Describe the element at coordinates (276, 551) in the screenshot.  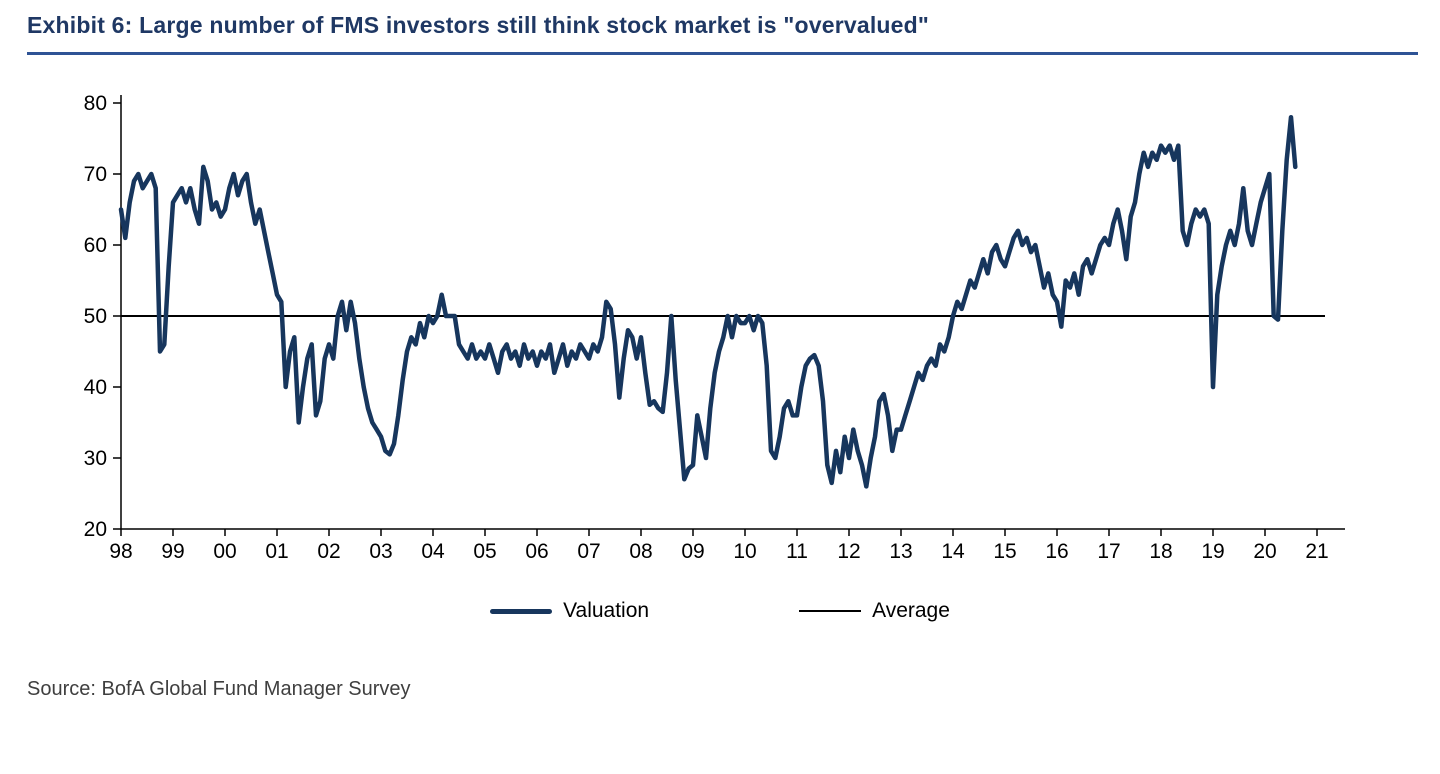
I see `x-axis-tick-label: 01` at that location.